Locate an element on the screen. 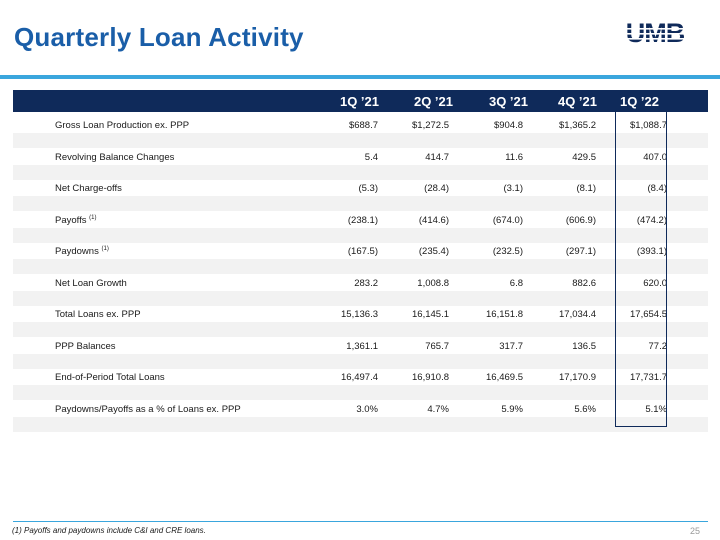  cell-value: 17,654.5 is located at coordinates (648, 314).